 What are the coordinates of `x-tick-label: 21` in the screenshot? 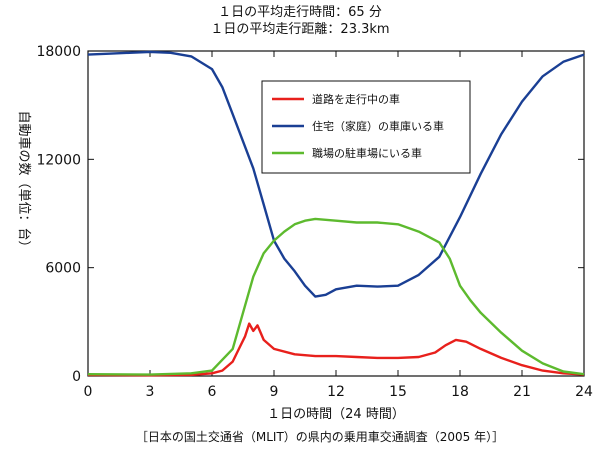 It's located at (522, 392).